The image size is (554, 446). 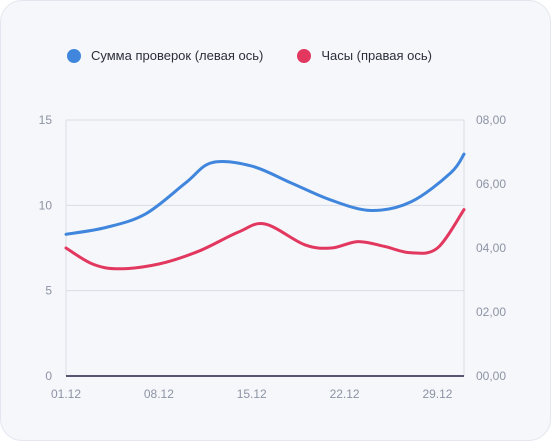 What do you see at coordinates (48, 376) in the screenshot?
I see `left-tick-0: 0` at bounding box center [48, 376].